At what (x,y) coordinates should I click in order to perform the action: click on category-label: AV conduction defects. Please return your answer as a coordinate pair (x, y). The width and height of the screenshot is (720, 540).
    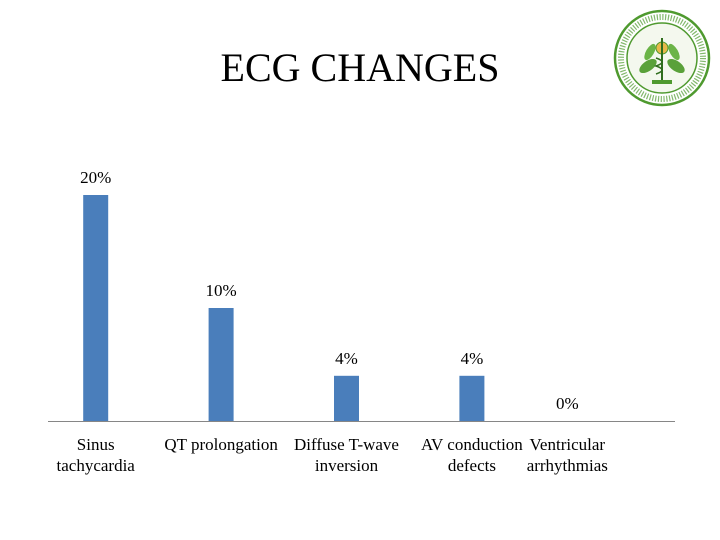
    Looking at the image, I should click on (472, 455).